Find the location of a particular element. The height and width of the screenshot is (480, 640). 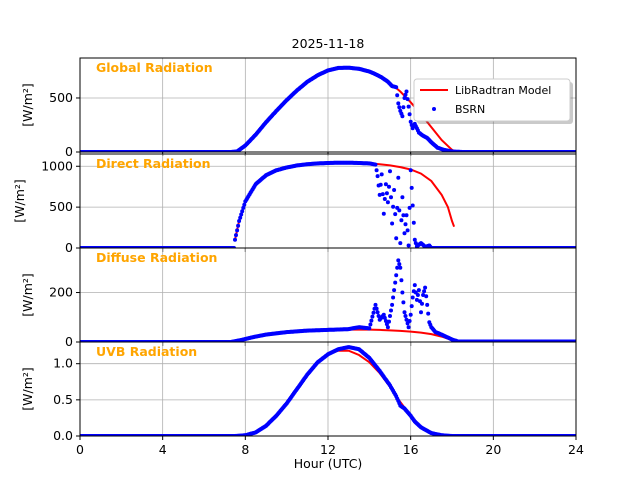

legend-box is located at coordinates (492, 100).